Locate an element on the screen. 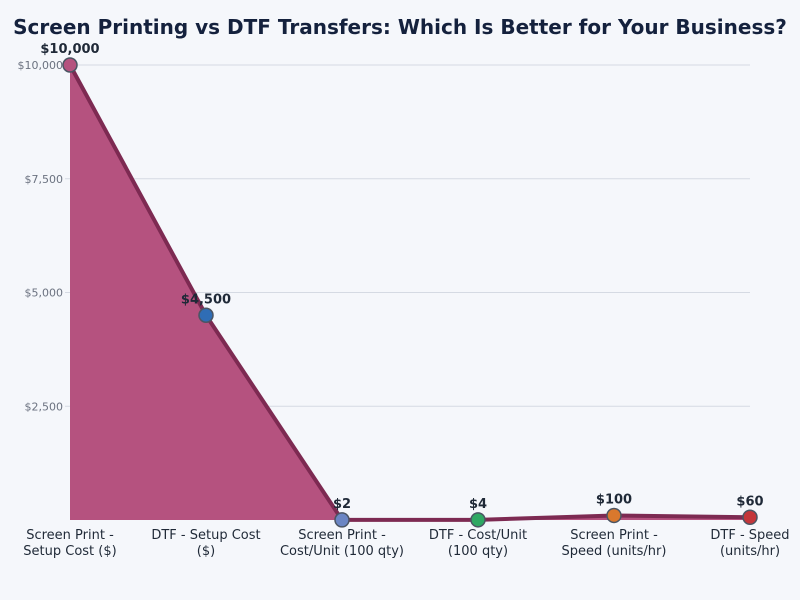 The height and width of the screenshot is (600, 800). y-tick-label: $10,000 is located at coordinates (41, 65).